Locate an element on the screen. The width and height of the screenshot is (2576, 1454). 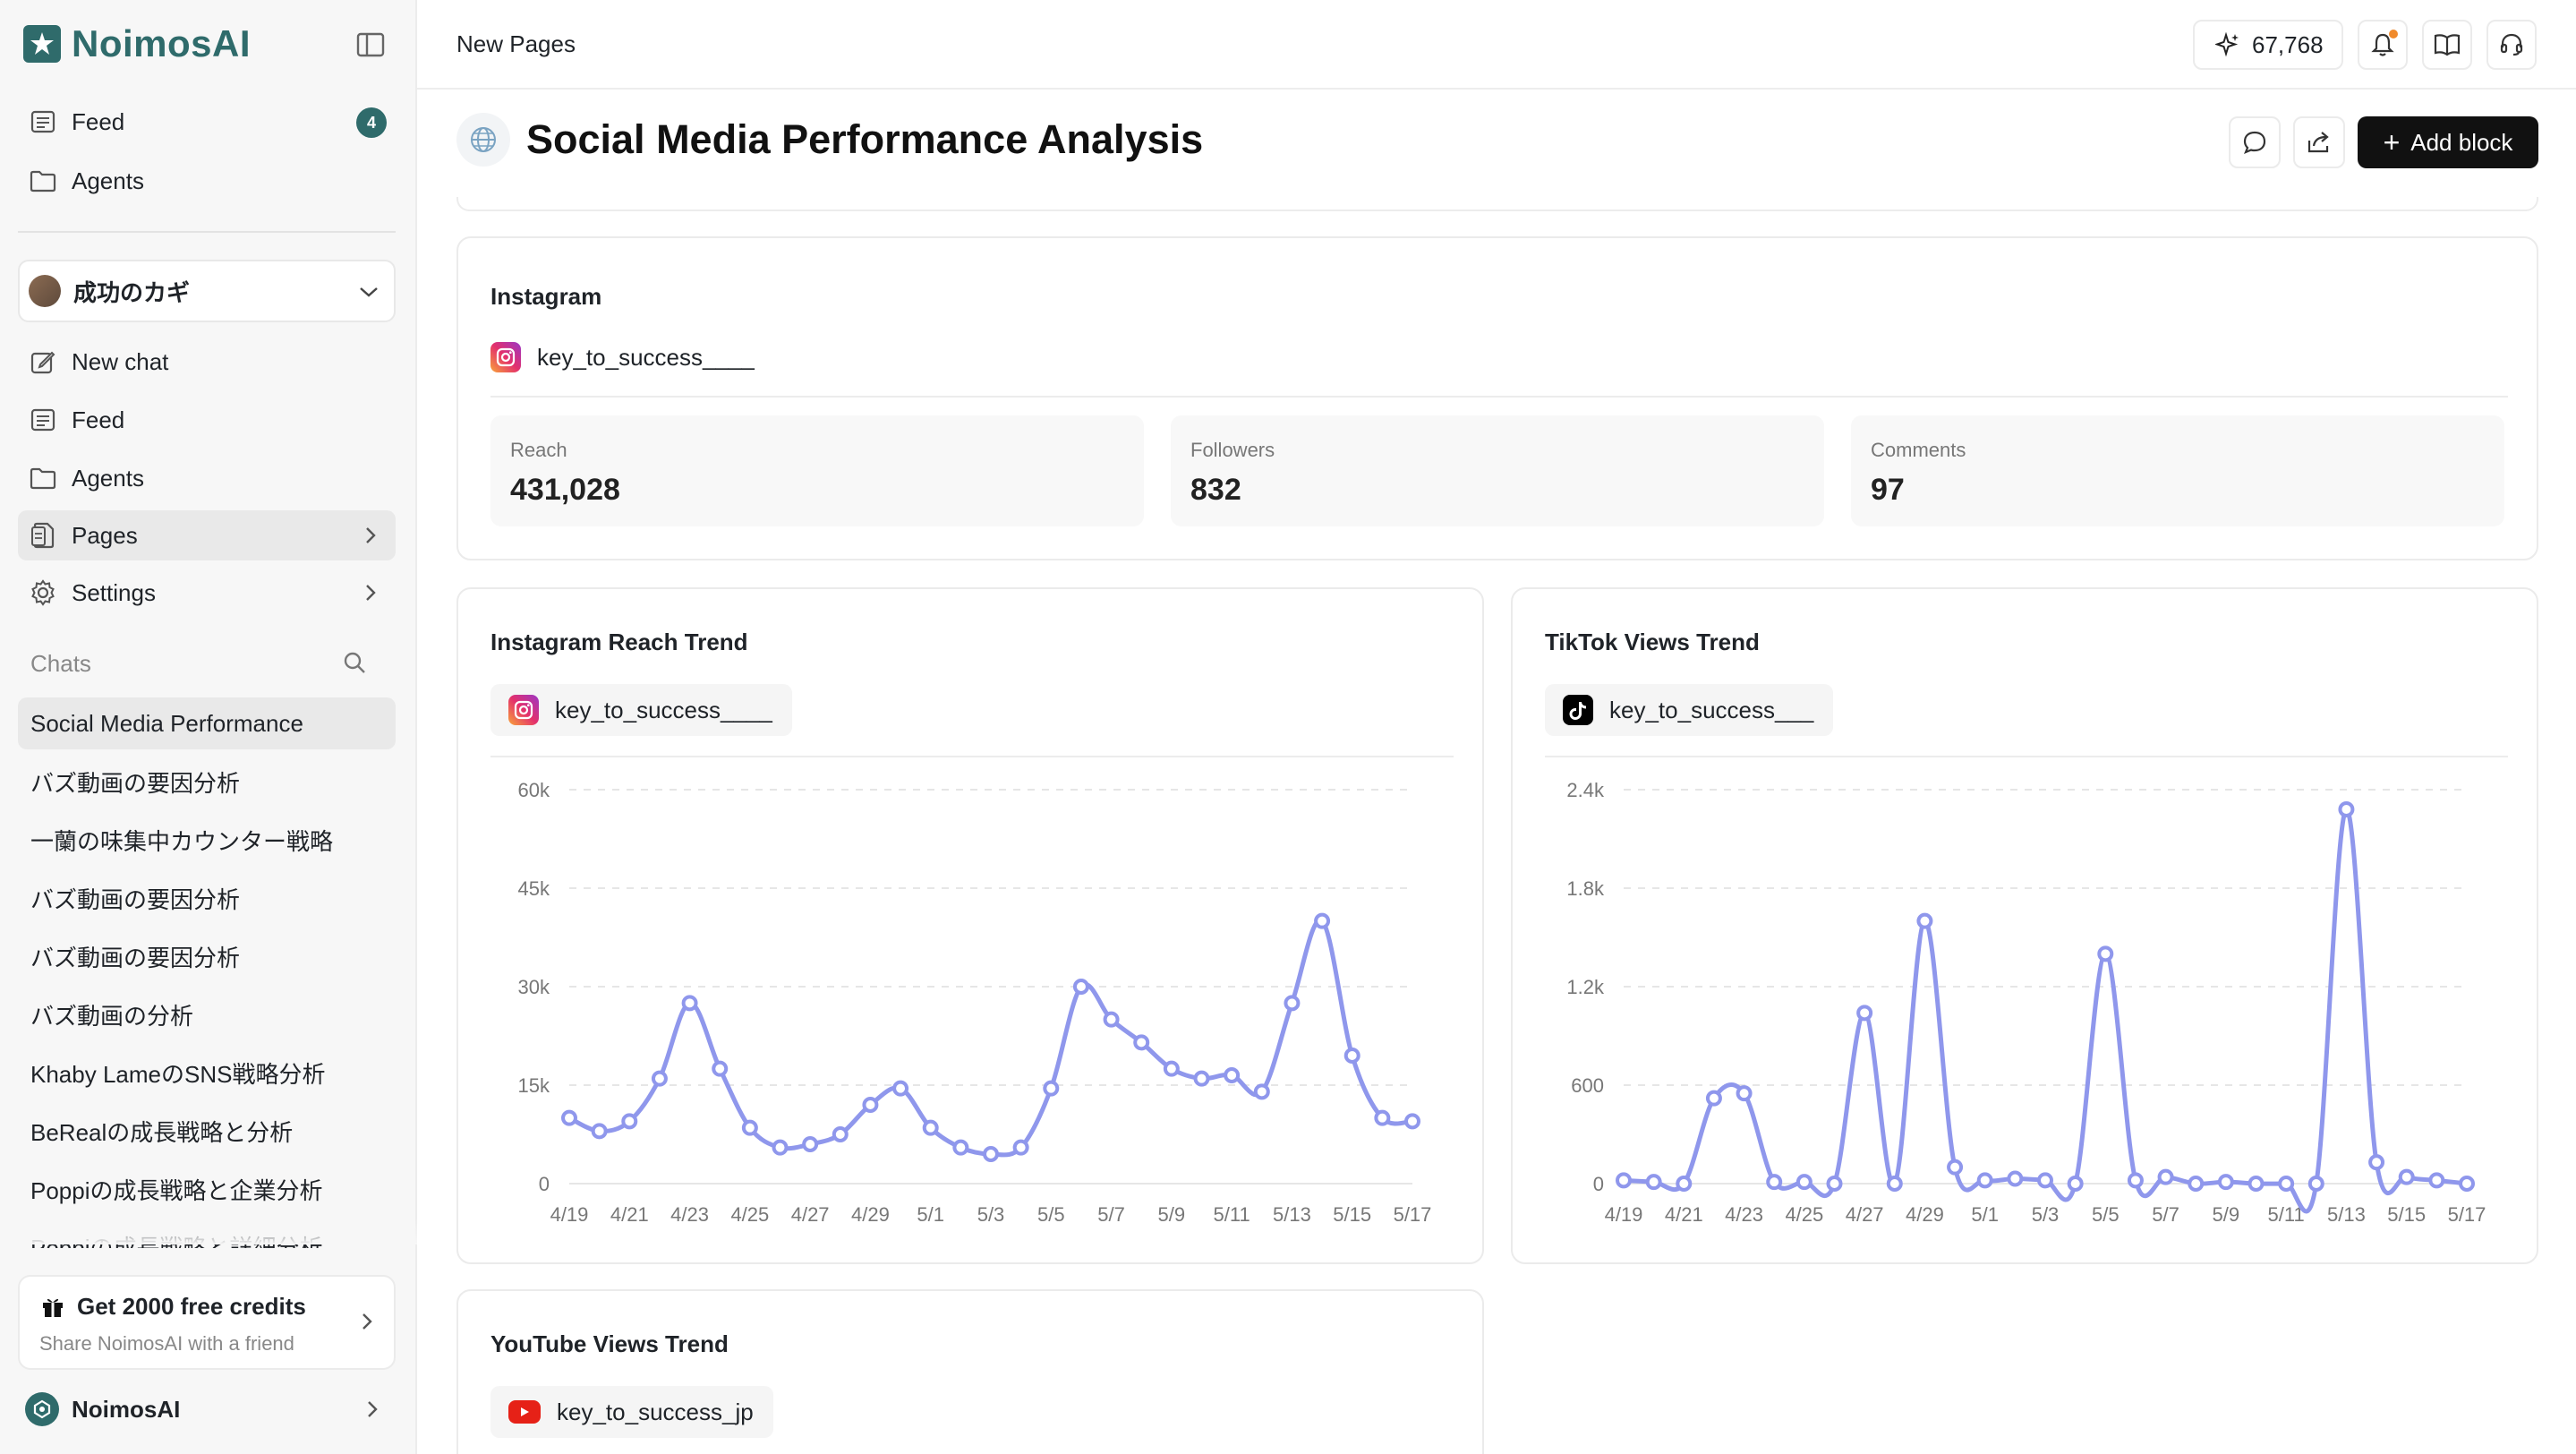
sidebar-item-pages: Pages is located at coordinates (207, 535).